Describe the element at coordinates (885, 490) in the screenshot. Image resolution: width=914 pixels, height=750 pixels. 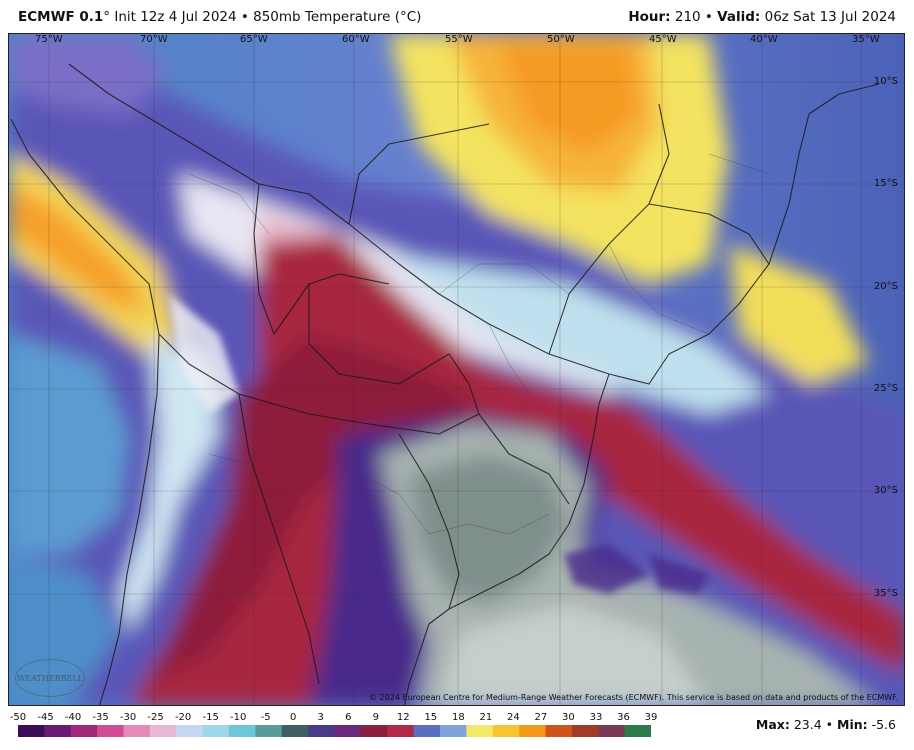
I see `lat-label-30s: 30°S` at that location.